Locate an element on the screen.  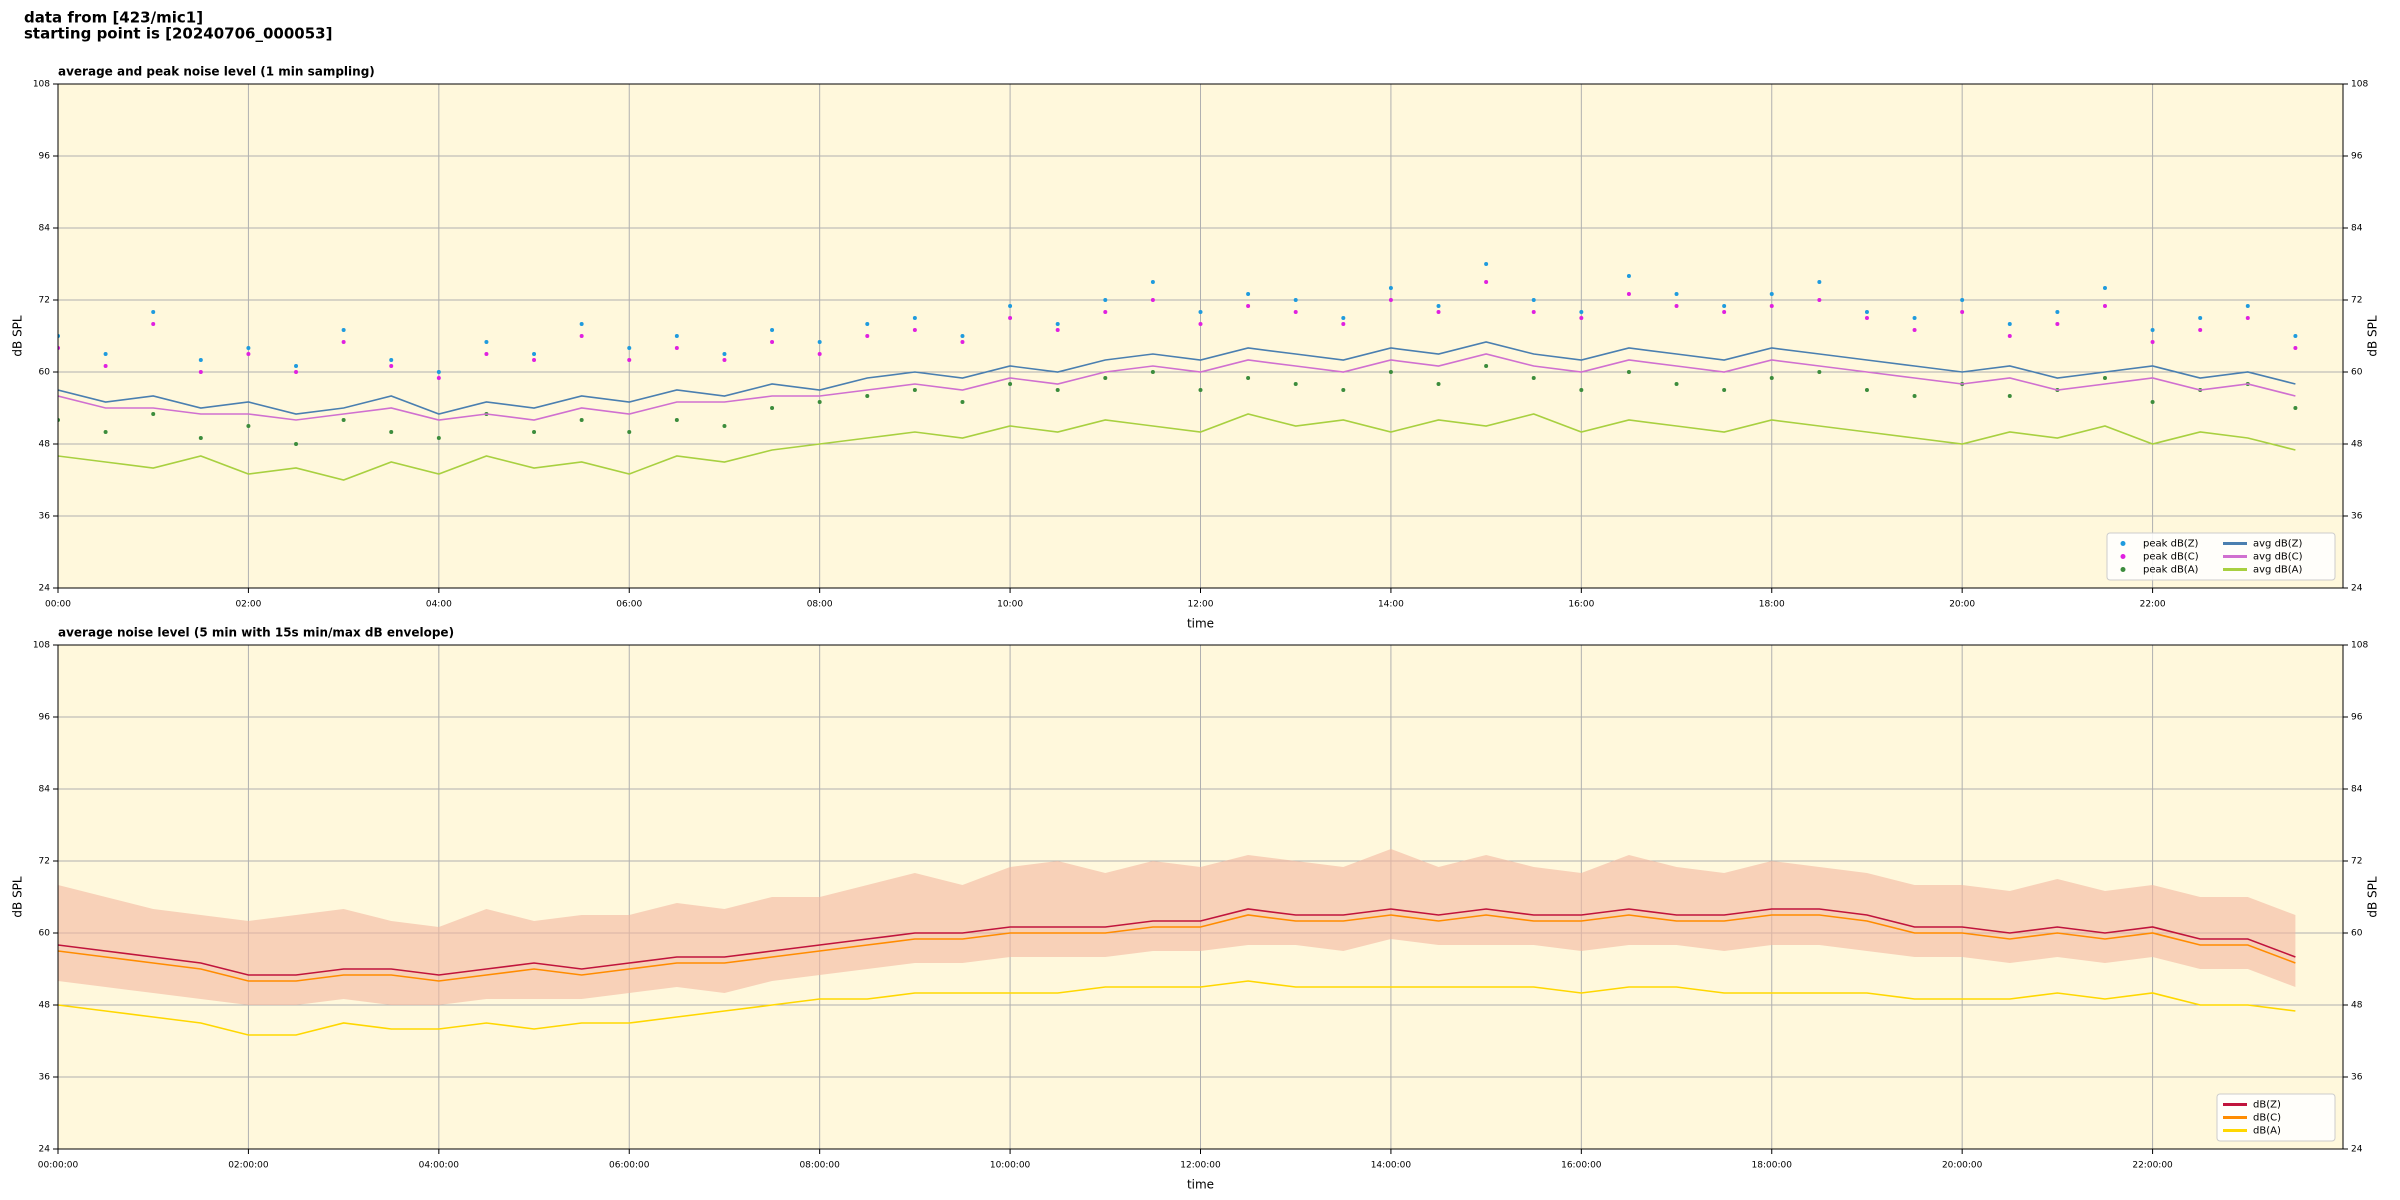
x-tick-label: 08:00 is located at coordinates (820, 605).